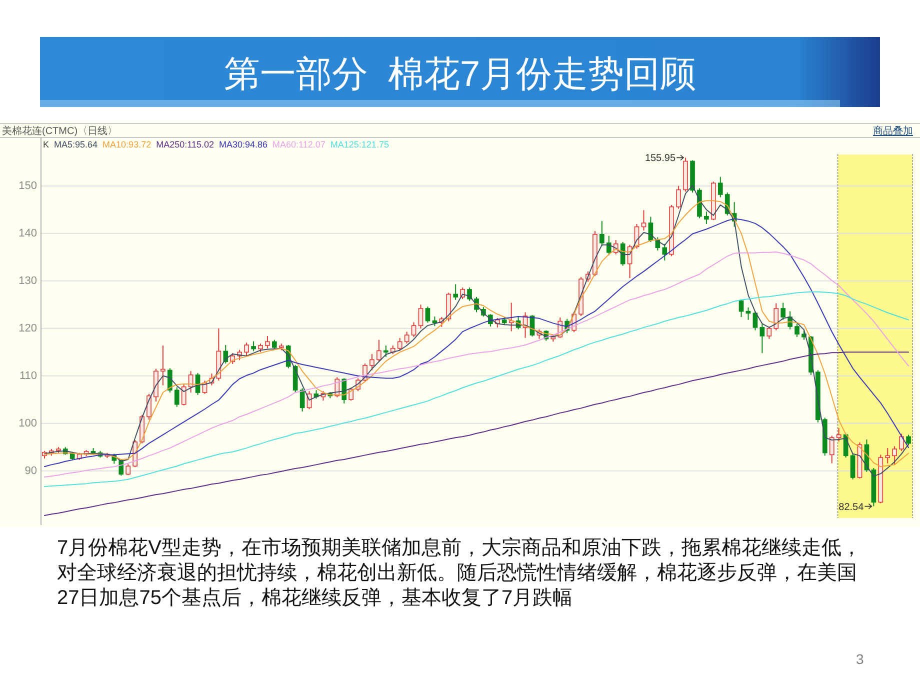  Describe the element at coordinates (221, 145) in the screenshot. I see `legend: MA5:95.64 MA10:93.72 MA250:115.02 MA30:94.86 MA60:112.07 MA125:121.75` at that location.